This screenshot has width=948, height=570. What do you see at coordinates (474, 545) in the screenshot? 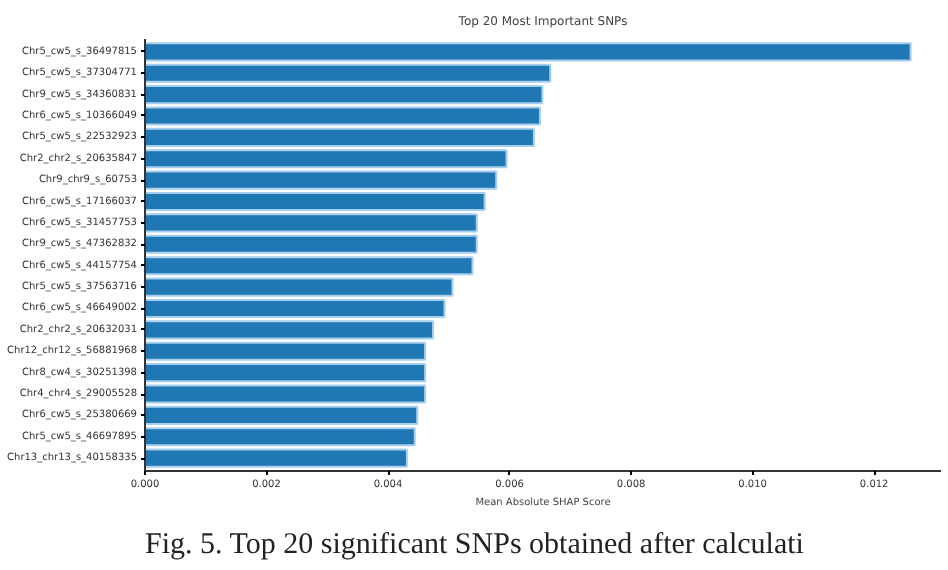
I see `caption: Fig. 5. Top 20 significant SNPs obtained after calculati` at bounding box center [474, 545].